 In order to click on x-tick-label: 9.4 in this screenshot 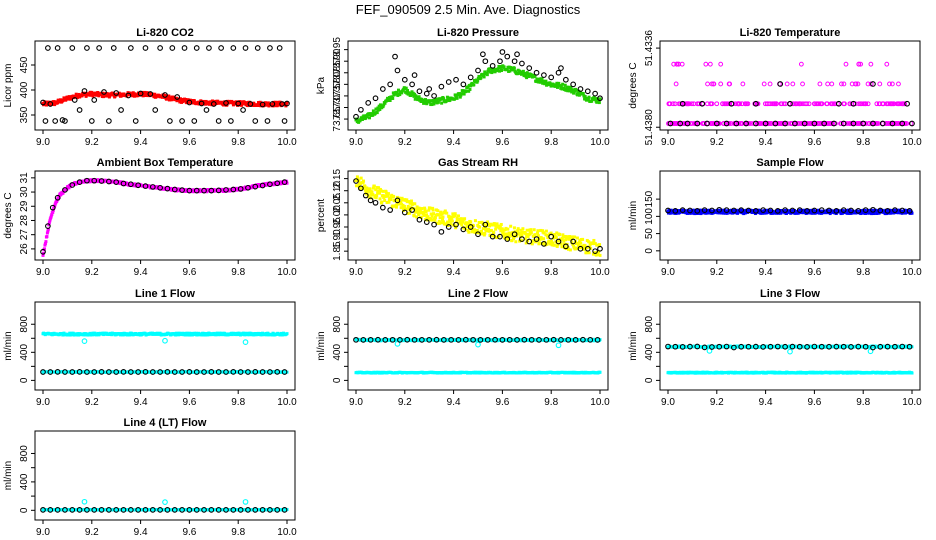, I will do `click(141, 142)`.